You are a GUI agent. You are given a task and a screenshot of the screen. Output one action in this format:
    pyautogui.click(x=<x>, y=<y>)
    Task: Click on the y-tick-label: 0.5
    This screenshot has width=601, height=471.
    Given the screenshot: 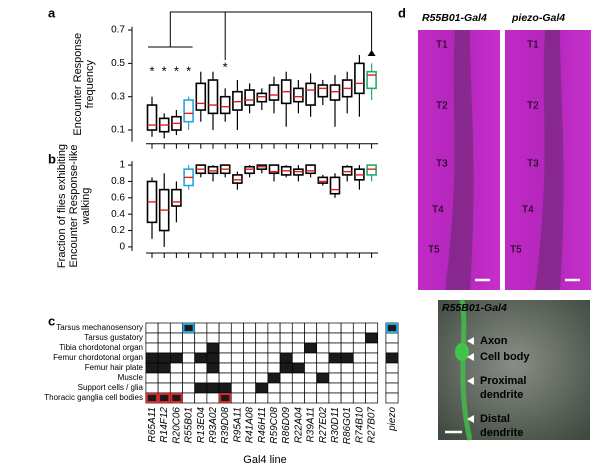 What is the action you would take?
    pyautogui.click(x=118, y=63)
    